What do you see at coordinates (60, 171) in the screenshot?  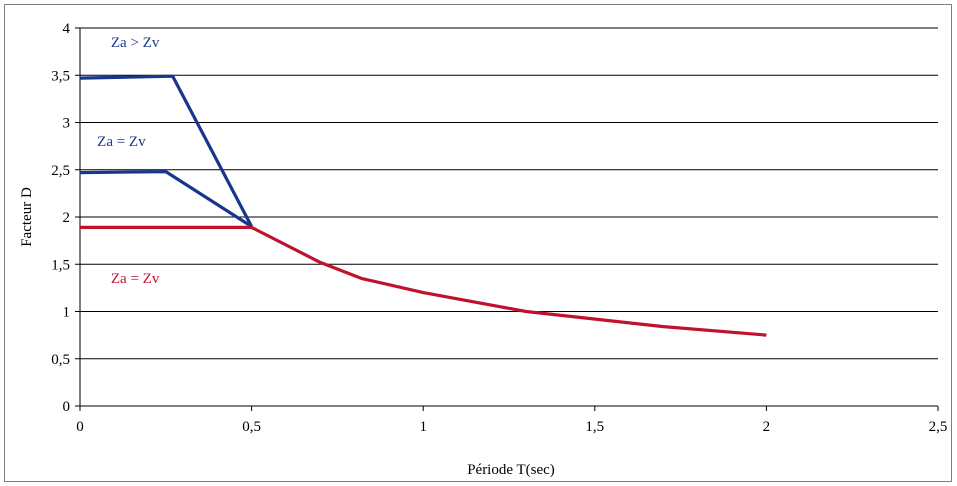 I see `y-tick-label: 2,5` at bounding box center [60, 171].